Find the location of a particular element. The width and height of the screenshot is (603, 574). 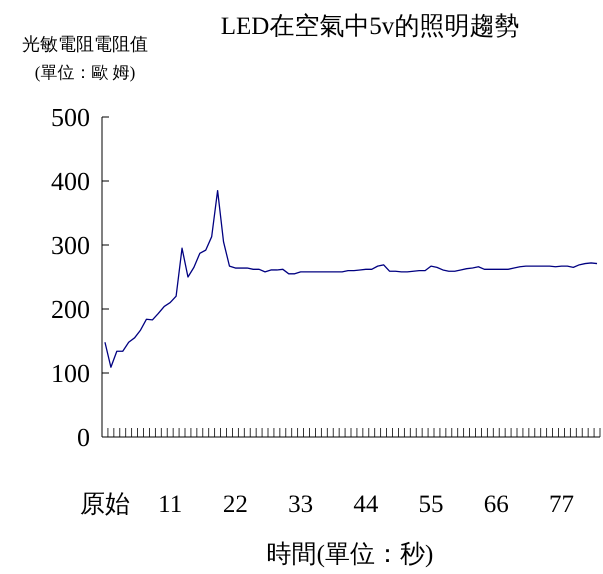

y-tick-label: 500 is located at coordinates (70, 117).